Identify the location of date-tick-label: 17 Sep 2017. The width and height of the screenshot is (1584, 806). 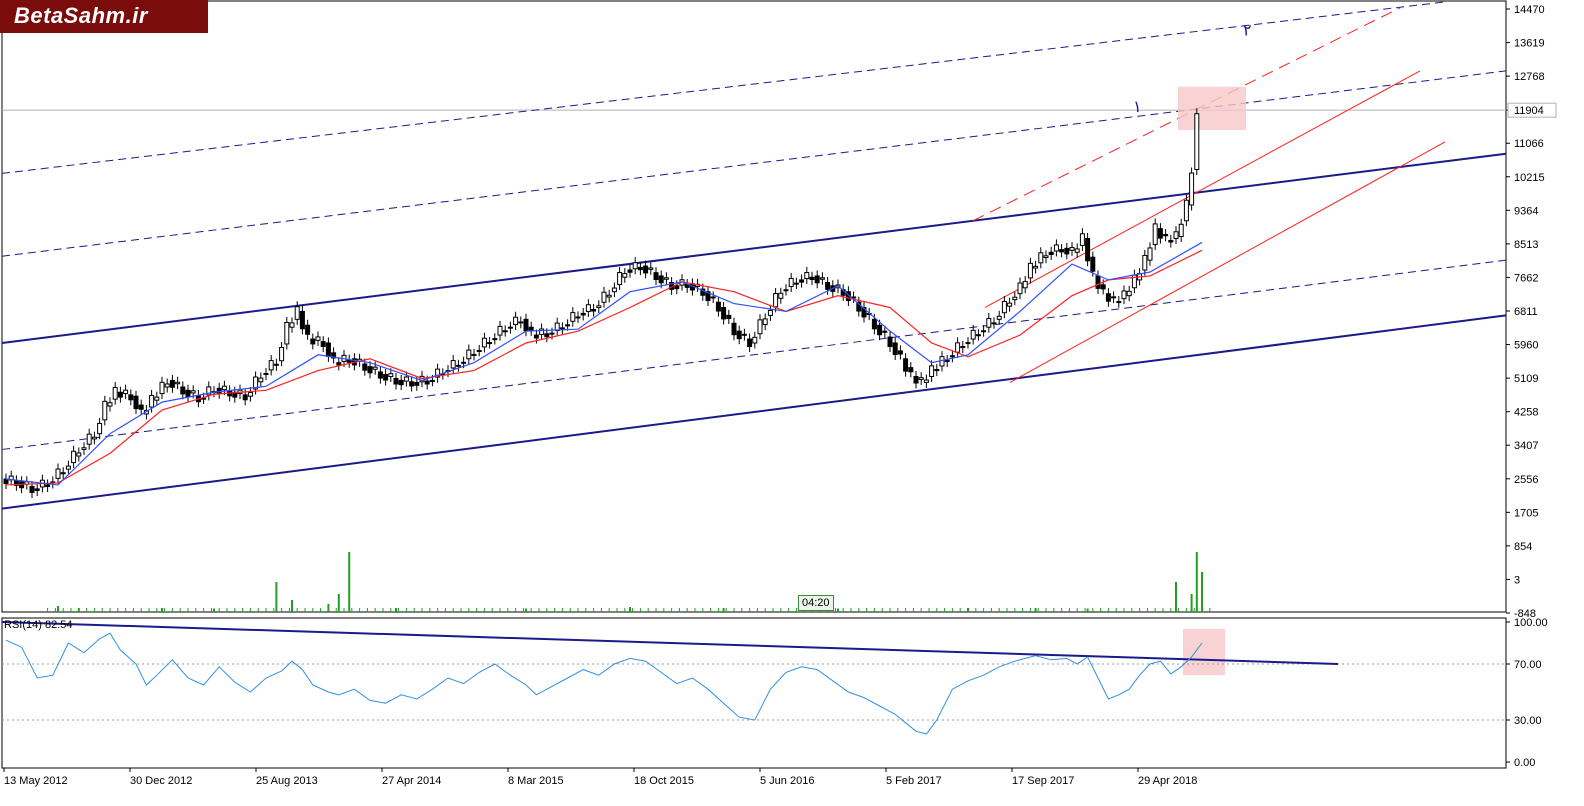
(1043, 781).